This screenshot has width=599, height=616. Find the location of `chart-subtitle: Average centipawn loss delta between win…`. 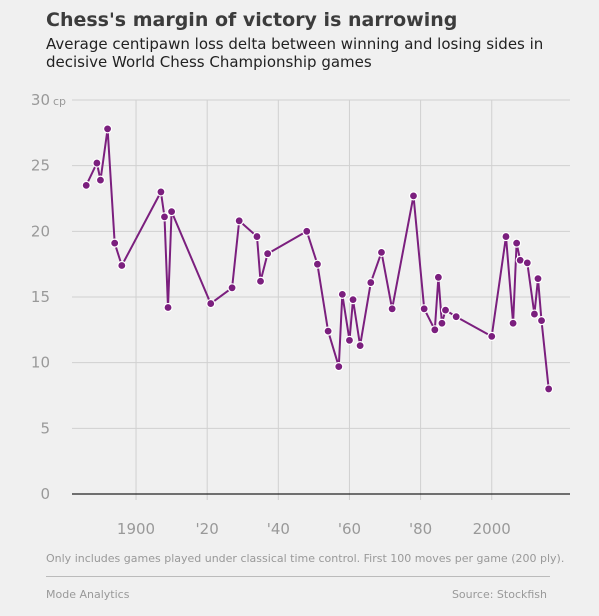

chart-subtitle: Average centipawn loss delta between win… is located at coordinates (295, 53).